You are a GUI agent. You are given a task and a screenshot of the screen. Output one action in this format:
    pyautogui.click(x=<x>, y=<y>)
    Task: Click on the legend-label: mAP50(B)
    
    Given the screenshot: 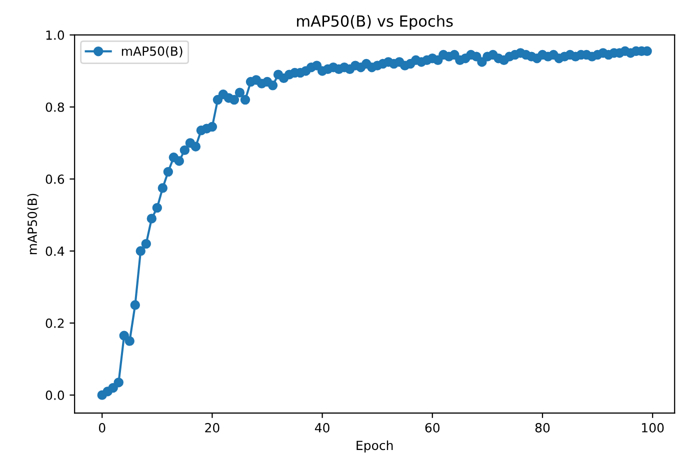 What is the action you would take?
    pyautogui.click(x=152, y=52)
    